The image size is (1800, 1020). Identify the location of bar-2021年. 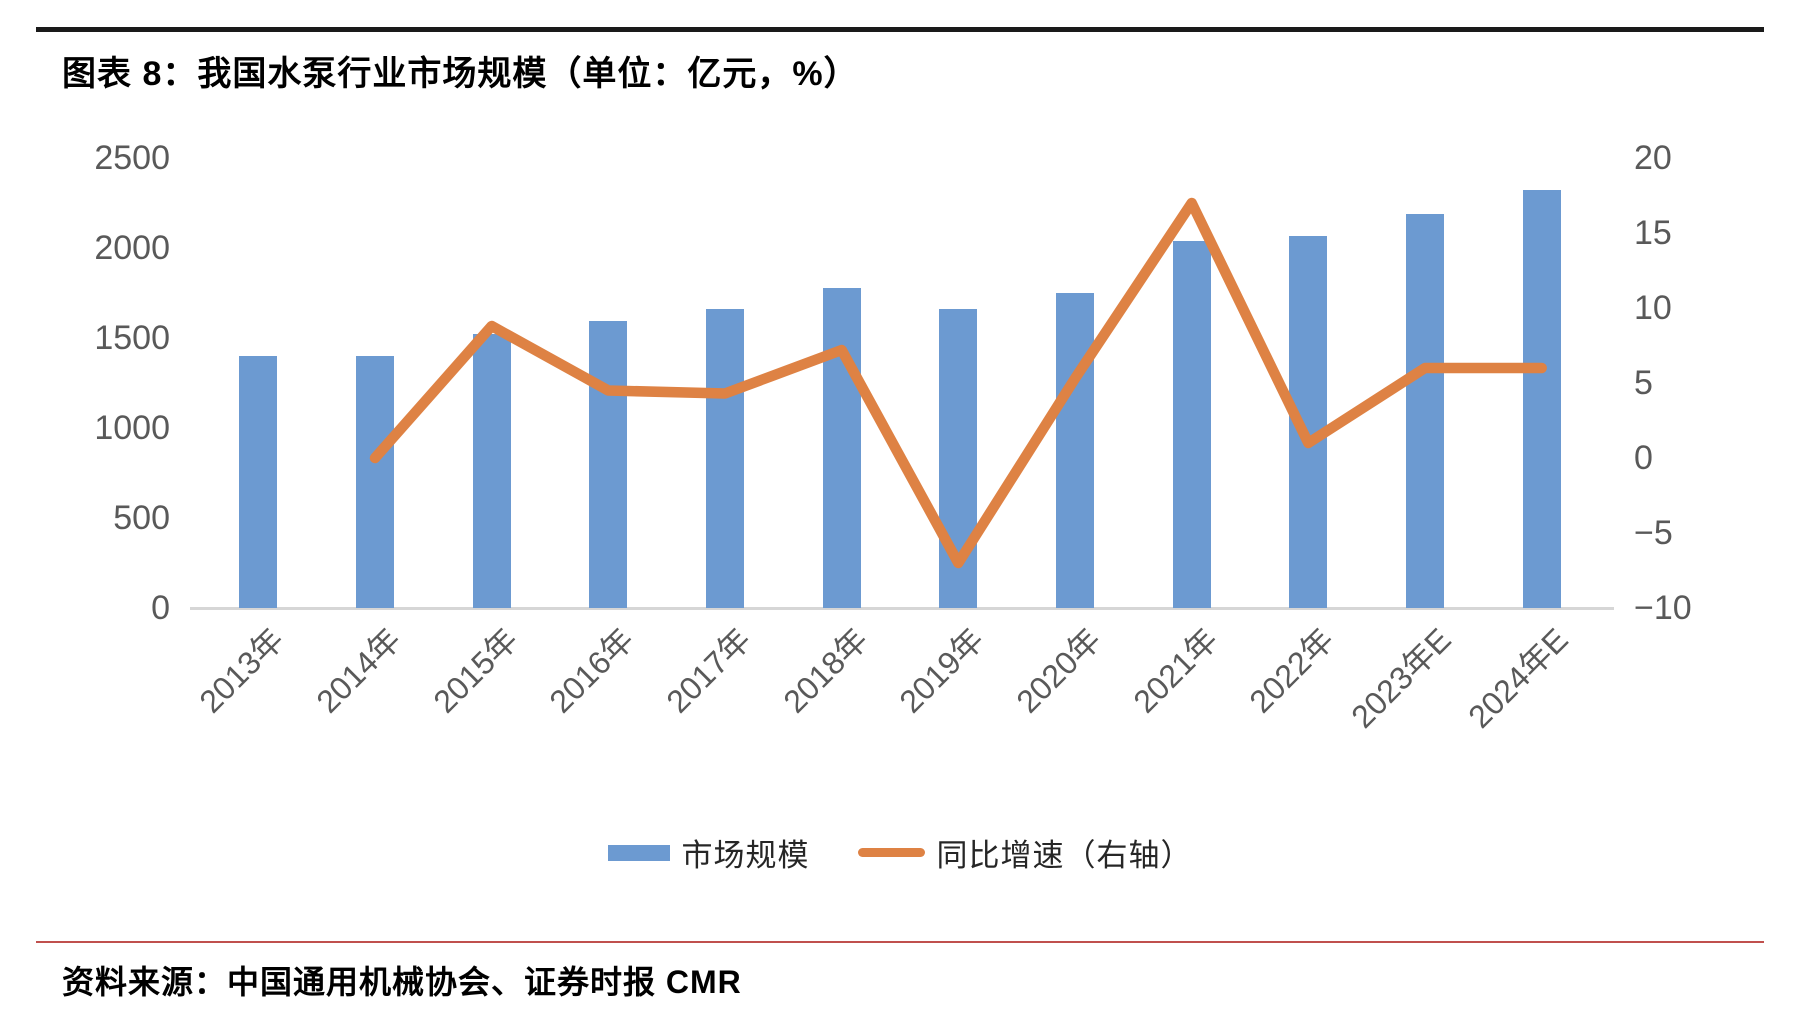
(1191, 424).